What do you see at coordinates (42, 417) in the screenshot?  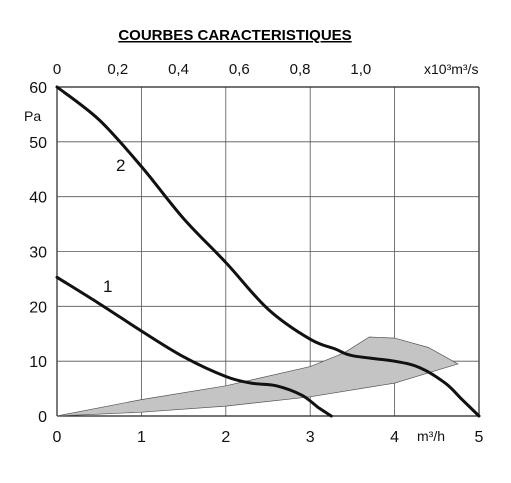 I see `y-tick-label: 0` at bounding box center [42, 417].